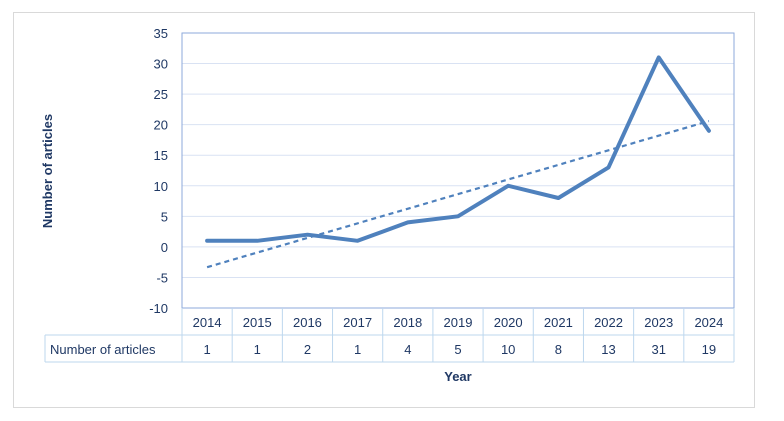 This screenshot has width=784, height=421. I want to click on y-tick-label: 30, so click(161, 64).